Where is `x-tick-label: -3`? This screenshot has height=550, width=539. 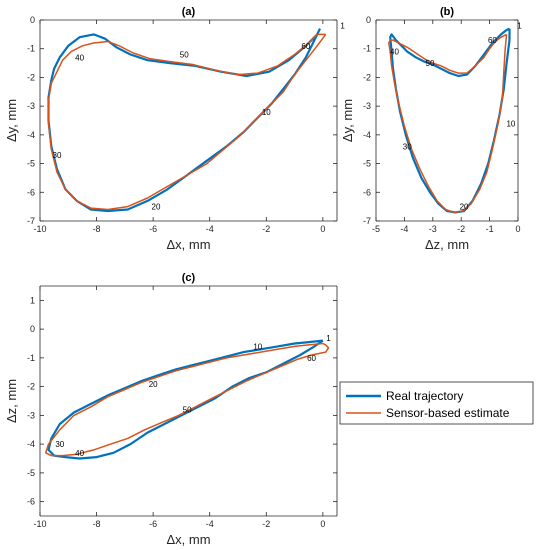
x-tick-label: -3 is located at coordinates (433, 229).